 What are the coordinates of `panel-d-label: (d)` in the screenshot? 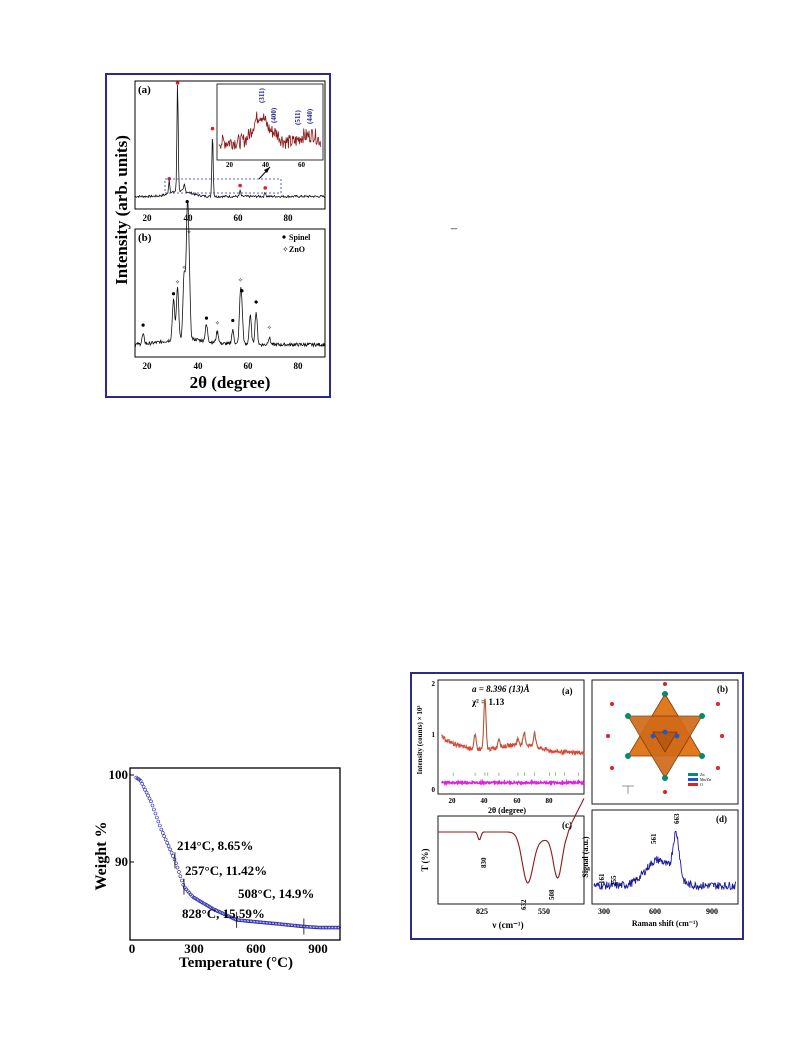 It's located at (721, 819).